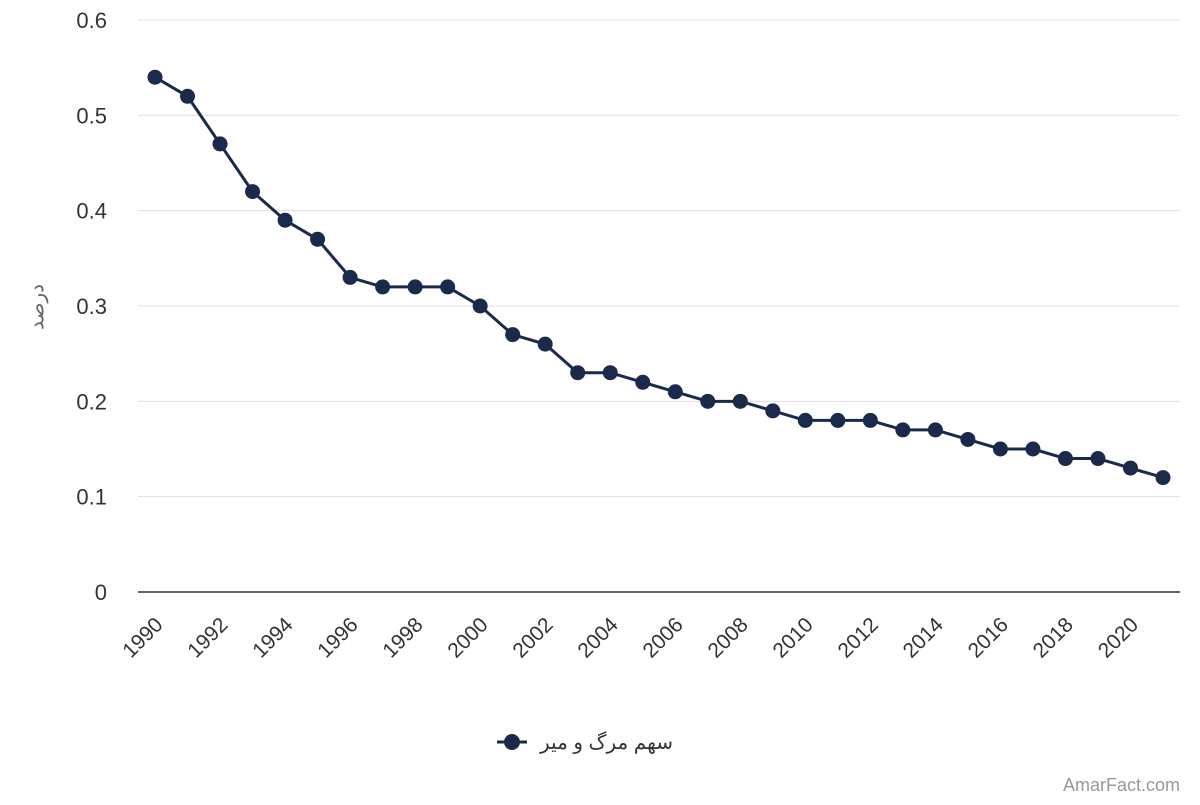 The height and width of the screenshot is (805, 1200). Describe the element at coordinates (512, 742) in the screenshot. I see `legend-dot-marker` at that location.